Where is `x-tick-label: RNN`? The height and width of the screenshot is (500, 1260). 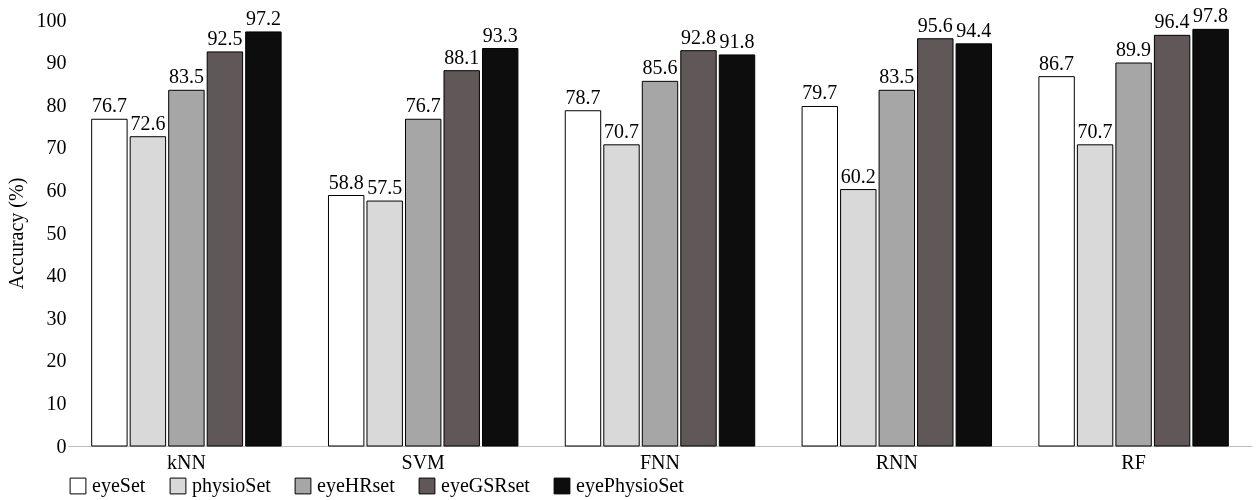
x-tick-label: RNN is located at coordinates (896, 461).